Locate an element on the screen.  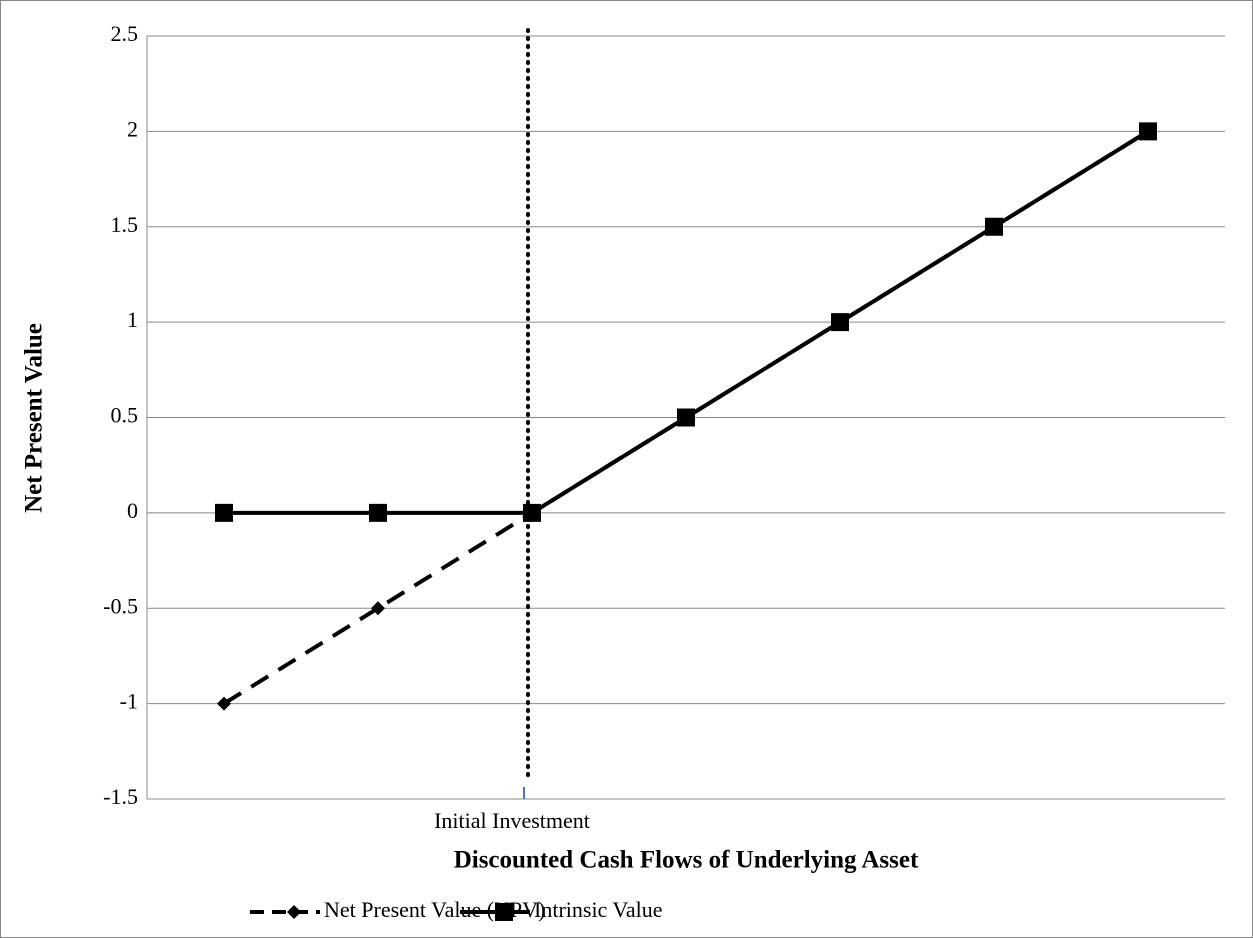
y-tick-label: 0.5 is located at coordinates (125, 415).